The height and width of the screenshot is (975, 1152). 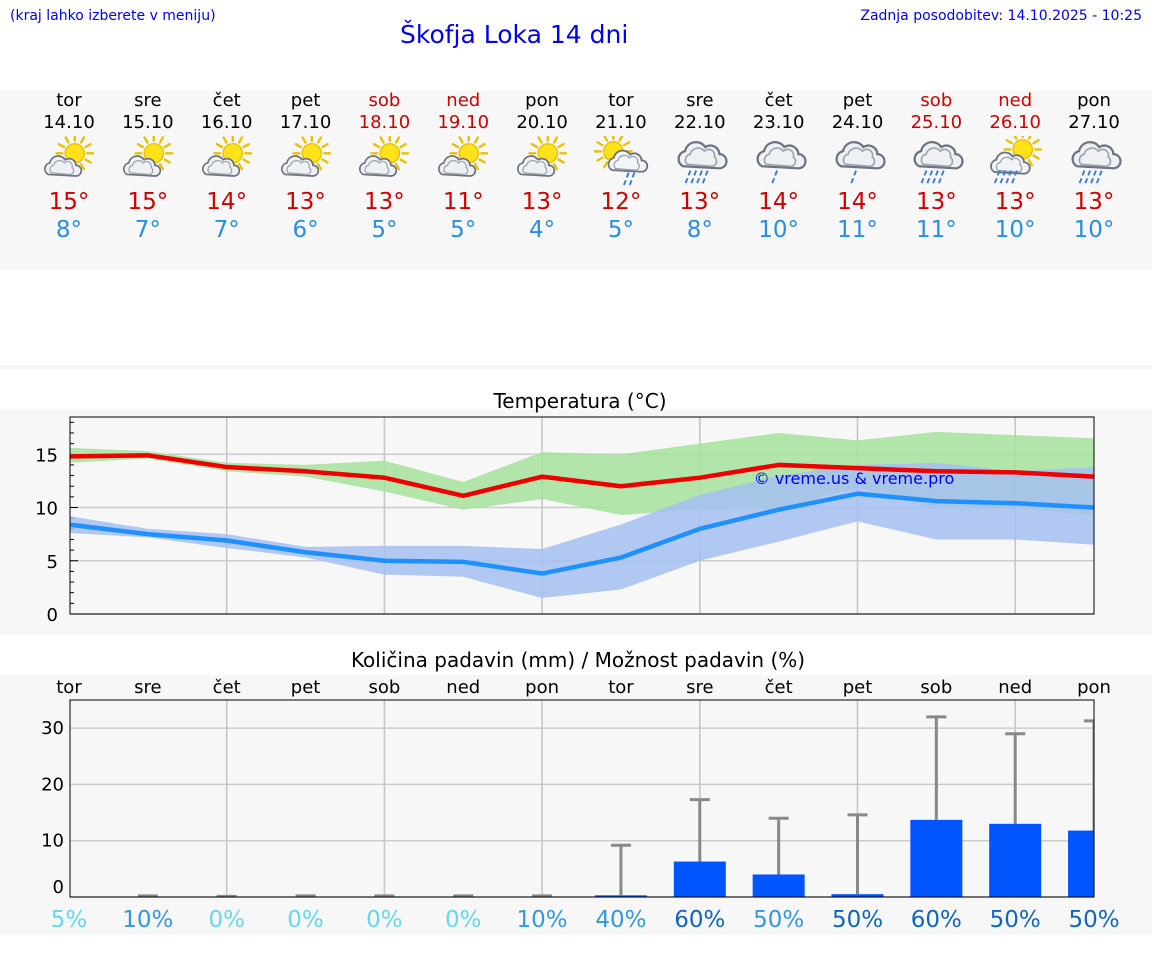 What do you see at coordinates (582, 476) in the screenshot?
I see `max-temp-line` at bounding box center [582, 476].